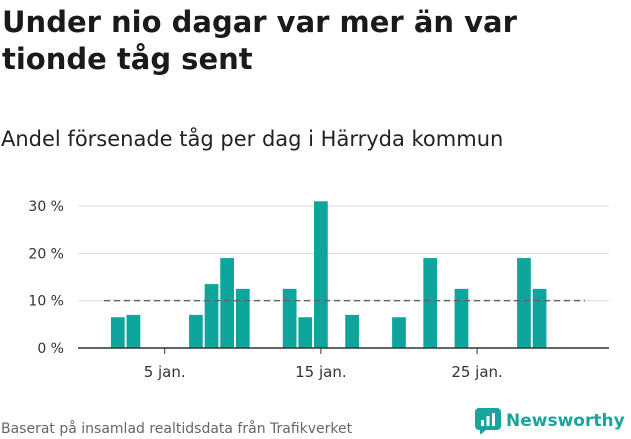 The width and height of the screenshot is (631, 439). I want to click on brand-name: Newsworthy, so click(565, 421).